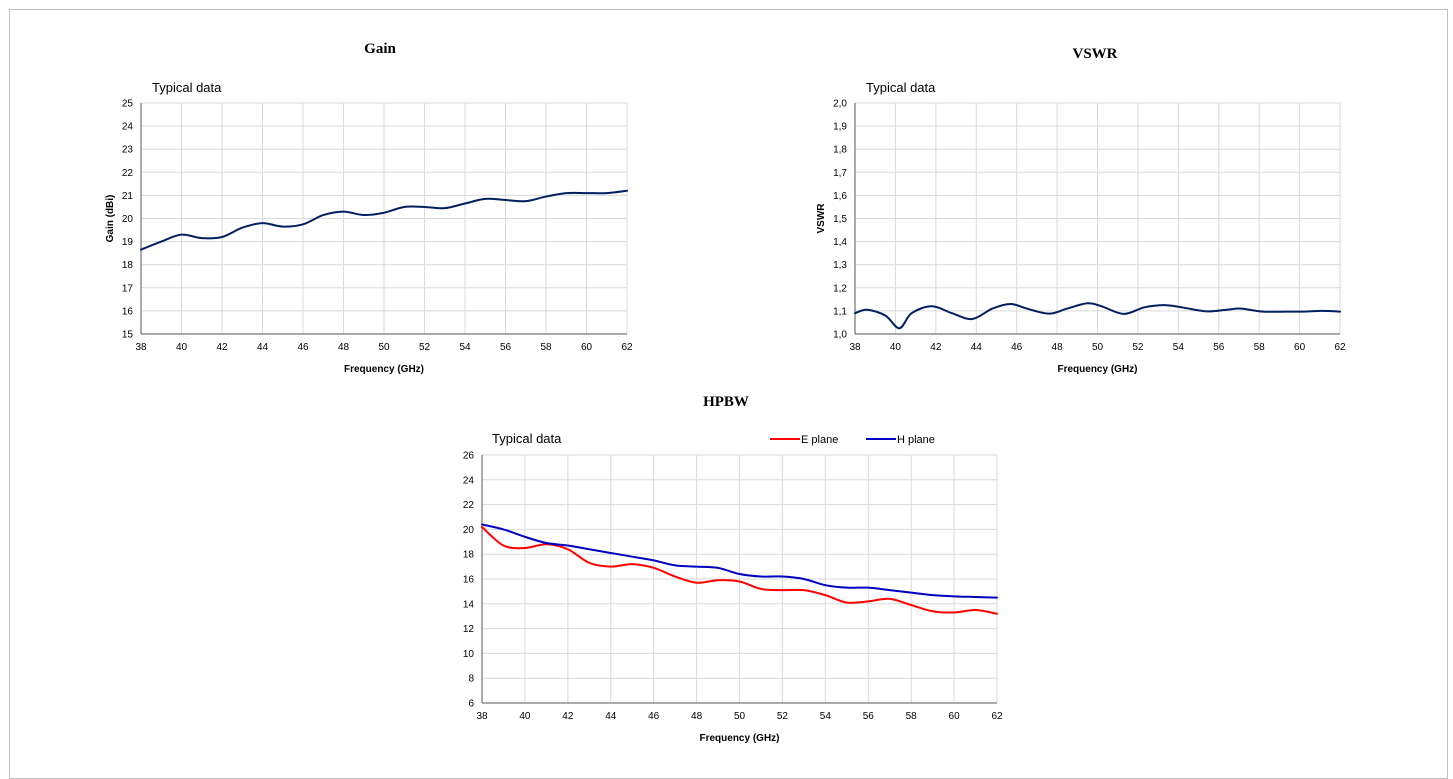 This screenshot has height=779, width=1453. I want to click on vswr-y-tick-label: 1,1, so click(840, 311).